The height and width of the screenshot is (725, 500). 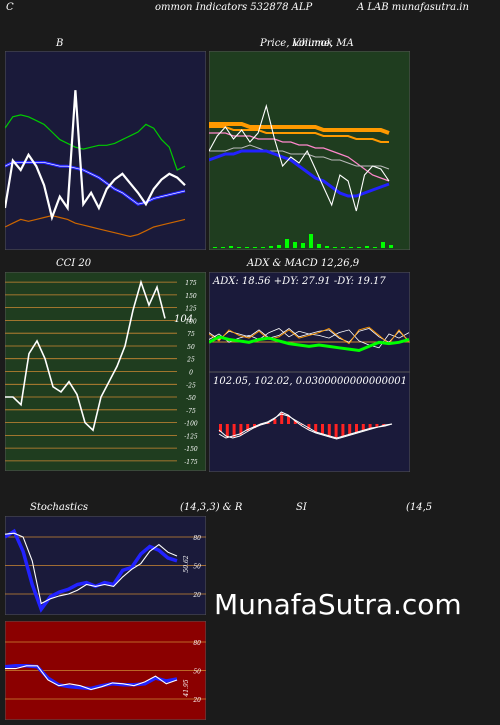 I want to click on stochastics-title: Stochastics, so click(x=59, y=507).